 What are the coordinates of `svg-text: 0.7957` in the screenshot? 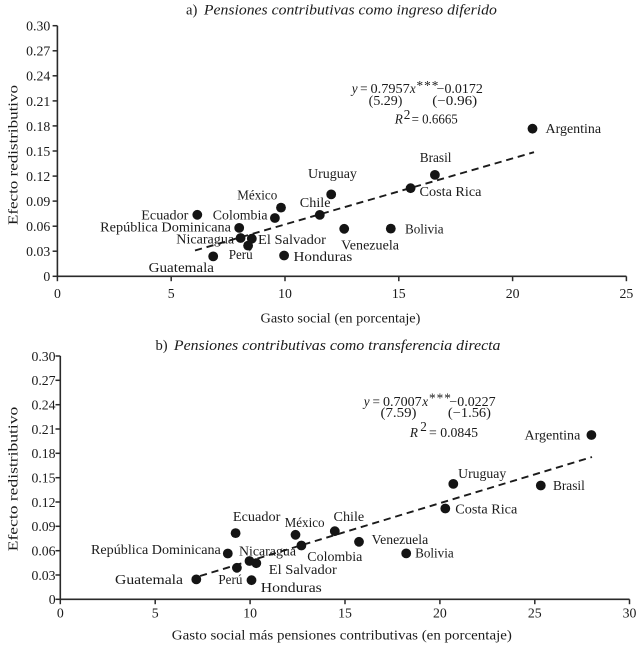 It's located at (391, 88).